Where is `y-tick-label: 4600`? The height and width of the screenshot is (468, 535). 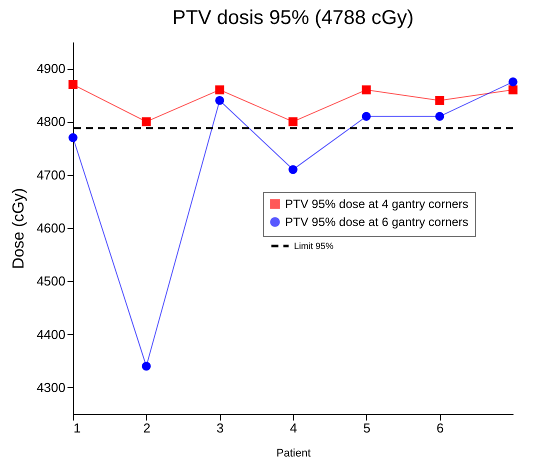
y-tick-label: 4600 is located at coordinates (51, 228).